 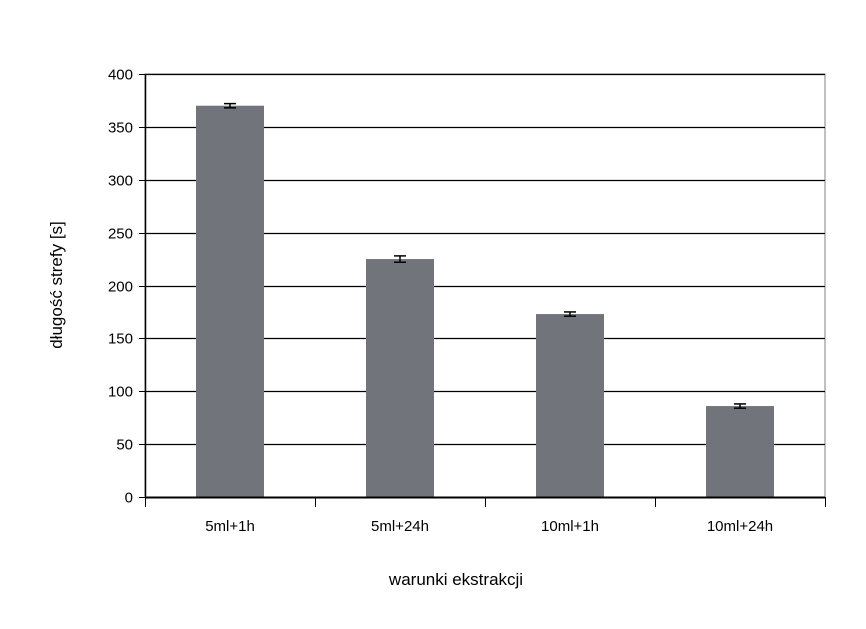 What do you see at coordinates (56, 285) in the screenshot?
I see `y-axis-title: długość strefy [s]` at bounding box center [56, 285].